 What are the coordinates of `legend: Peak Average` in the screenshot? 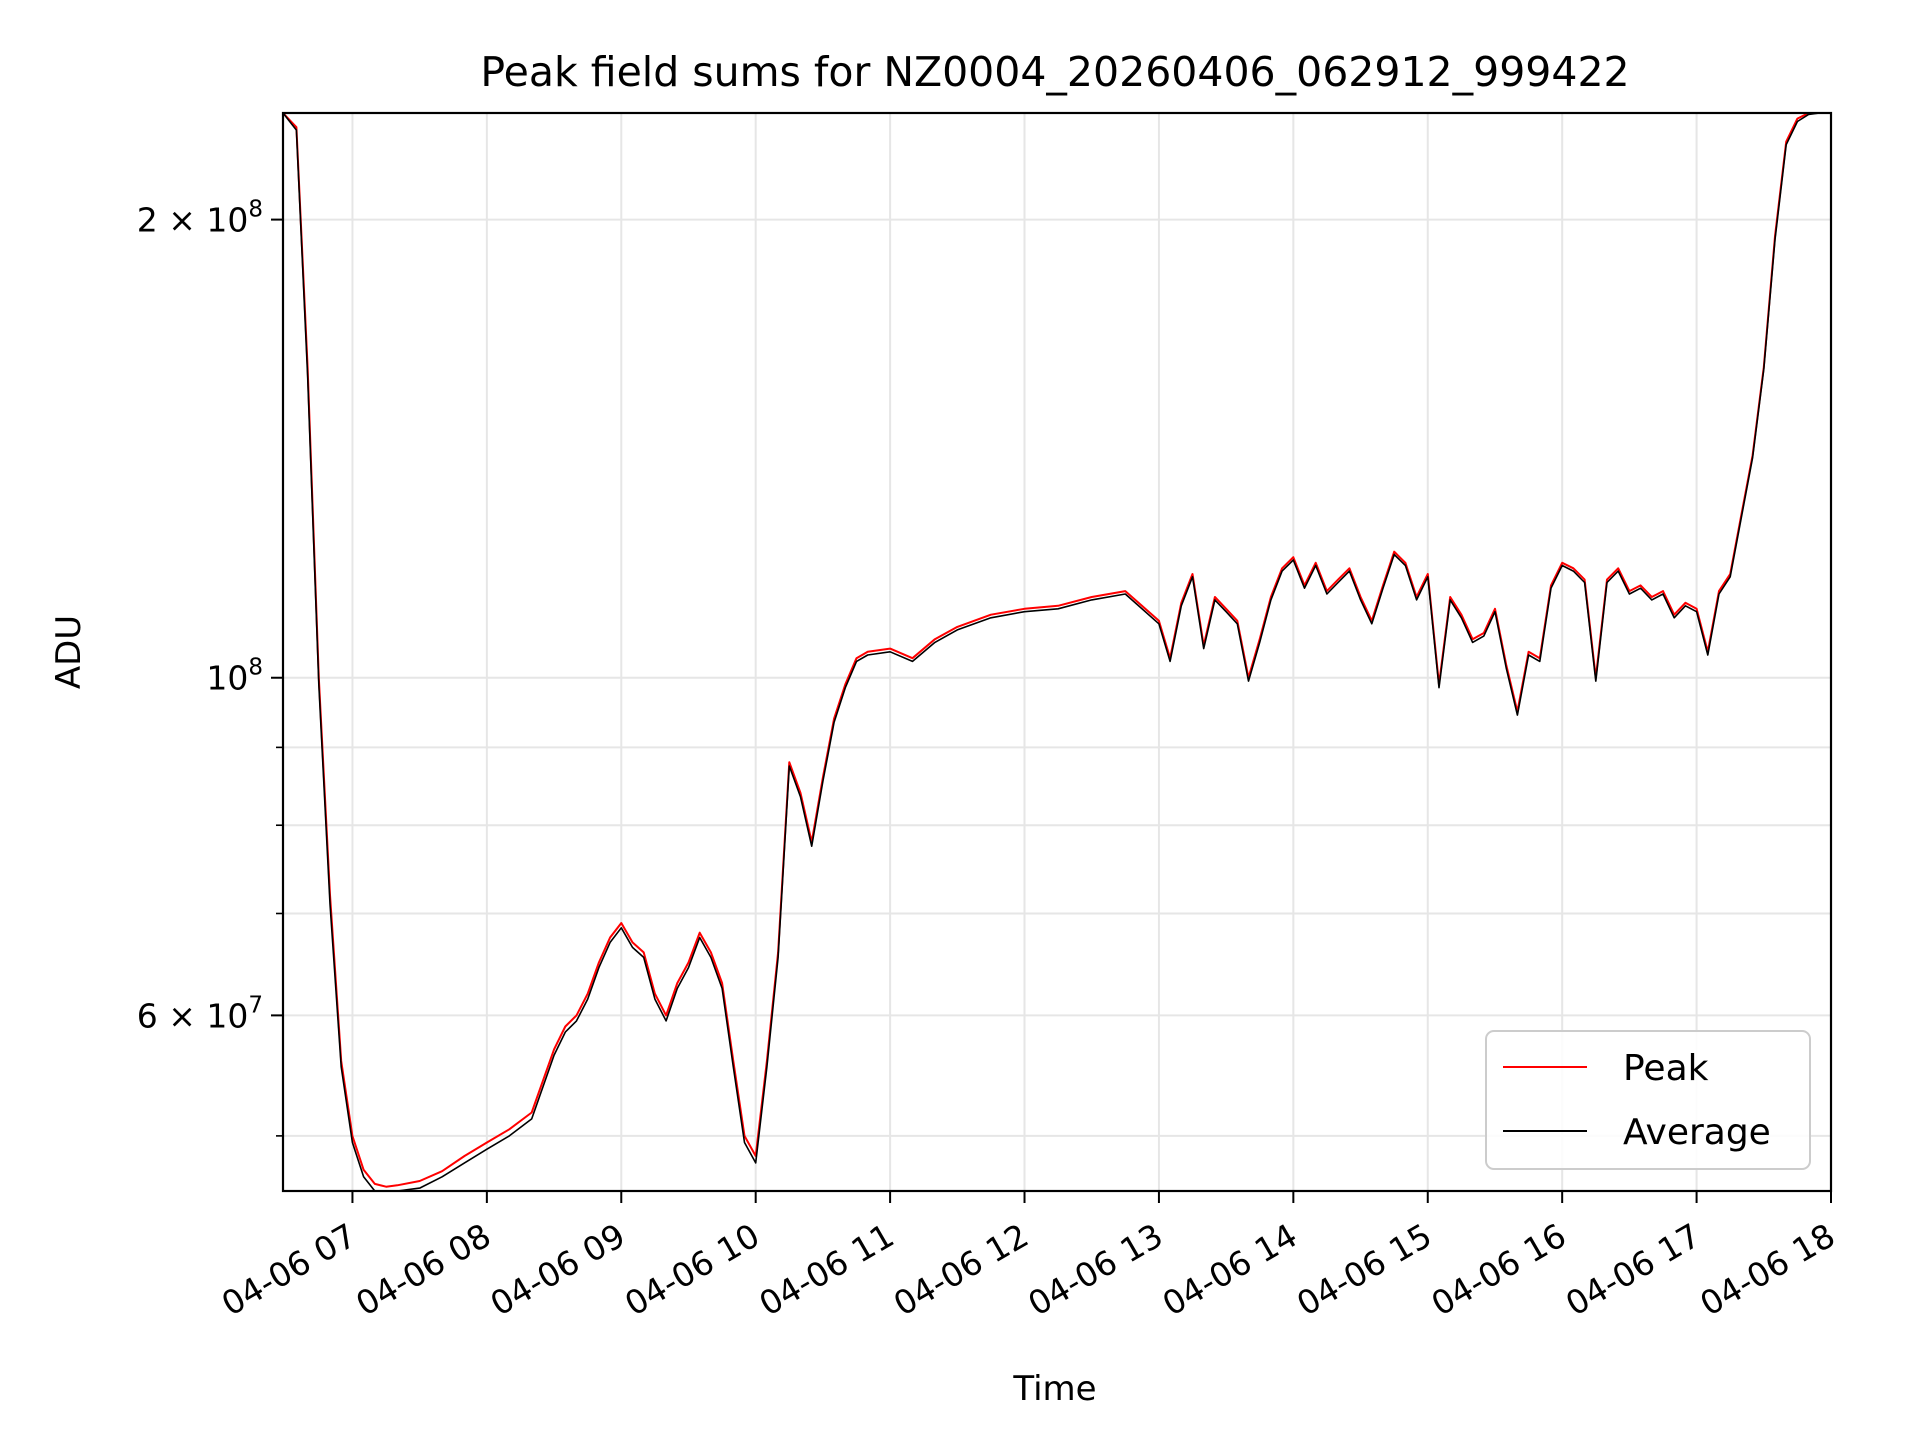 It's located at (1648, 1100).